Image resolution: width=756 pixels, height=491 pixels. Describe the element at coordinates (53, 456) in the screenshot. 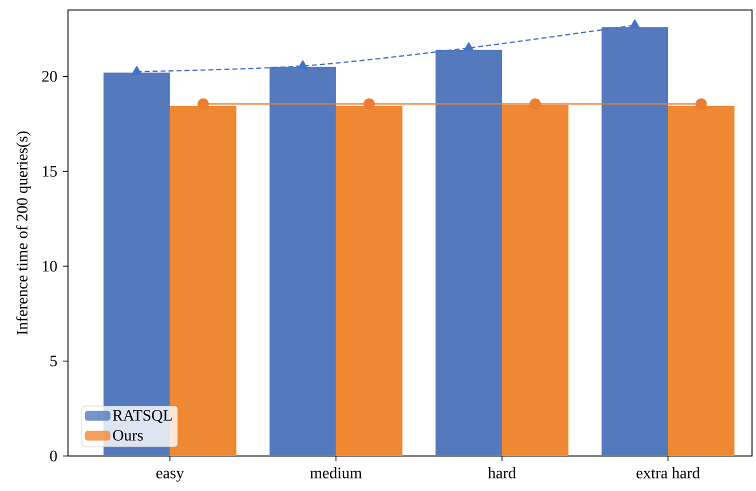

I see `y-tick-label: 0` at that location.